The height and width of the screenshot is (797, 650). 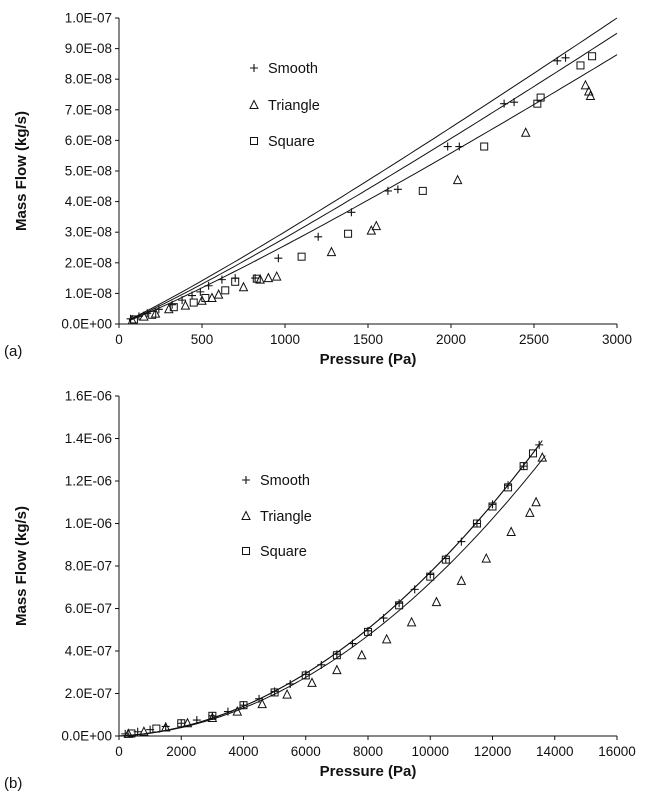 I want to click on legend-label-triangle: Triangle, so click(x=286, y=517).